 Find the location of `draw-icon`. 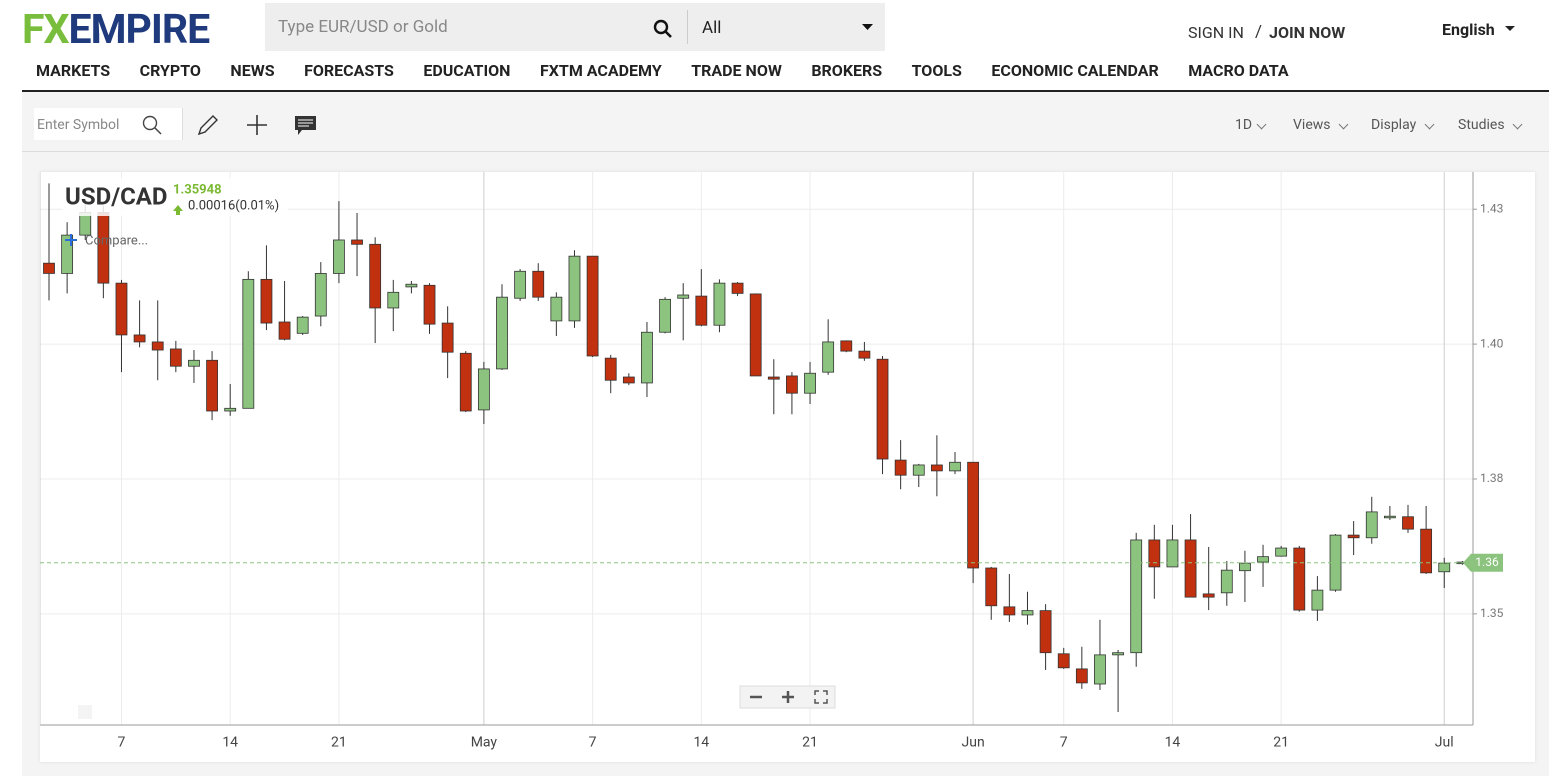

draw-icon is located at coordinates (208, 125).